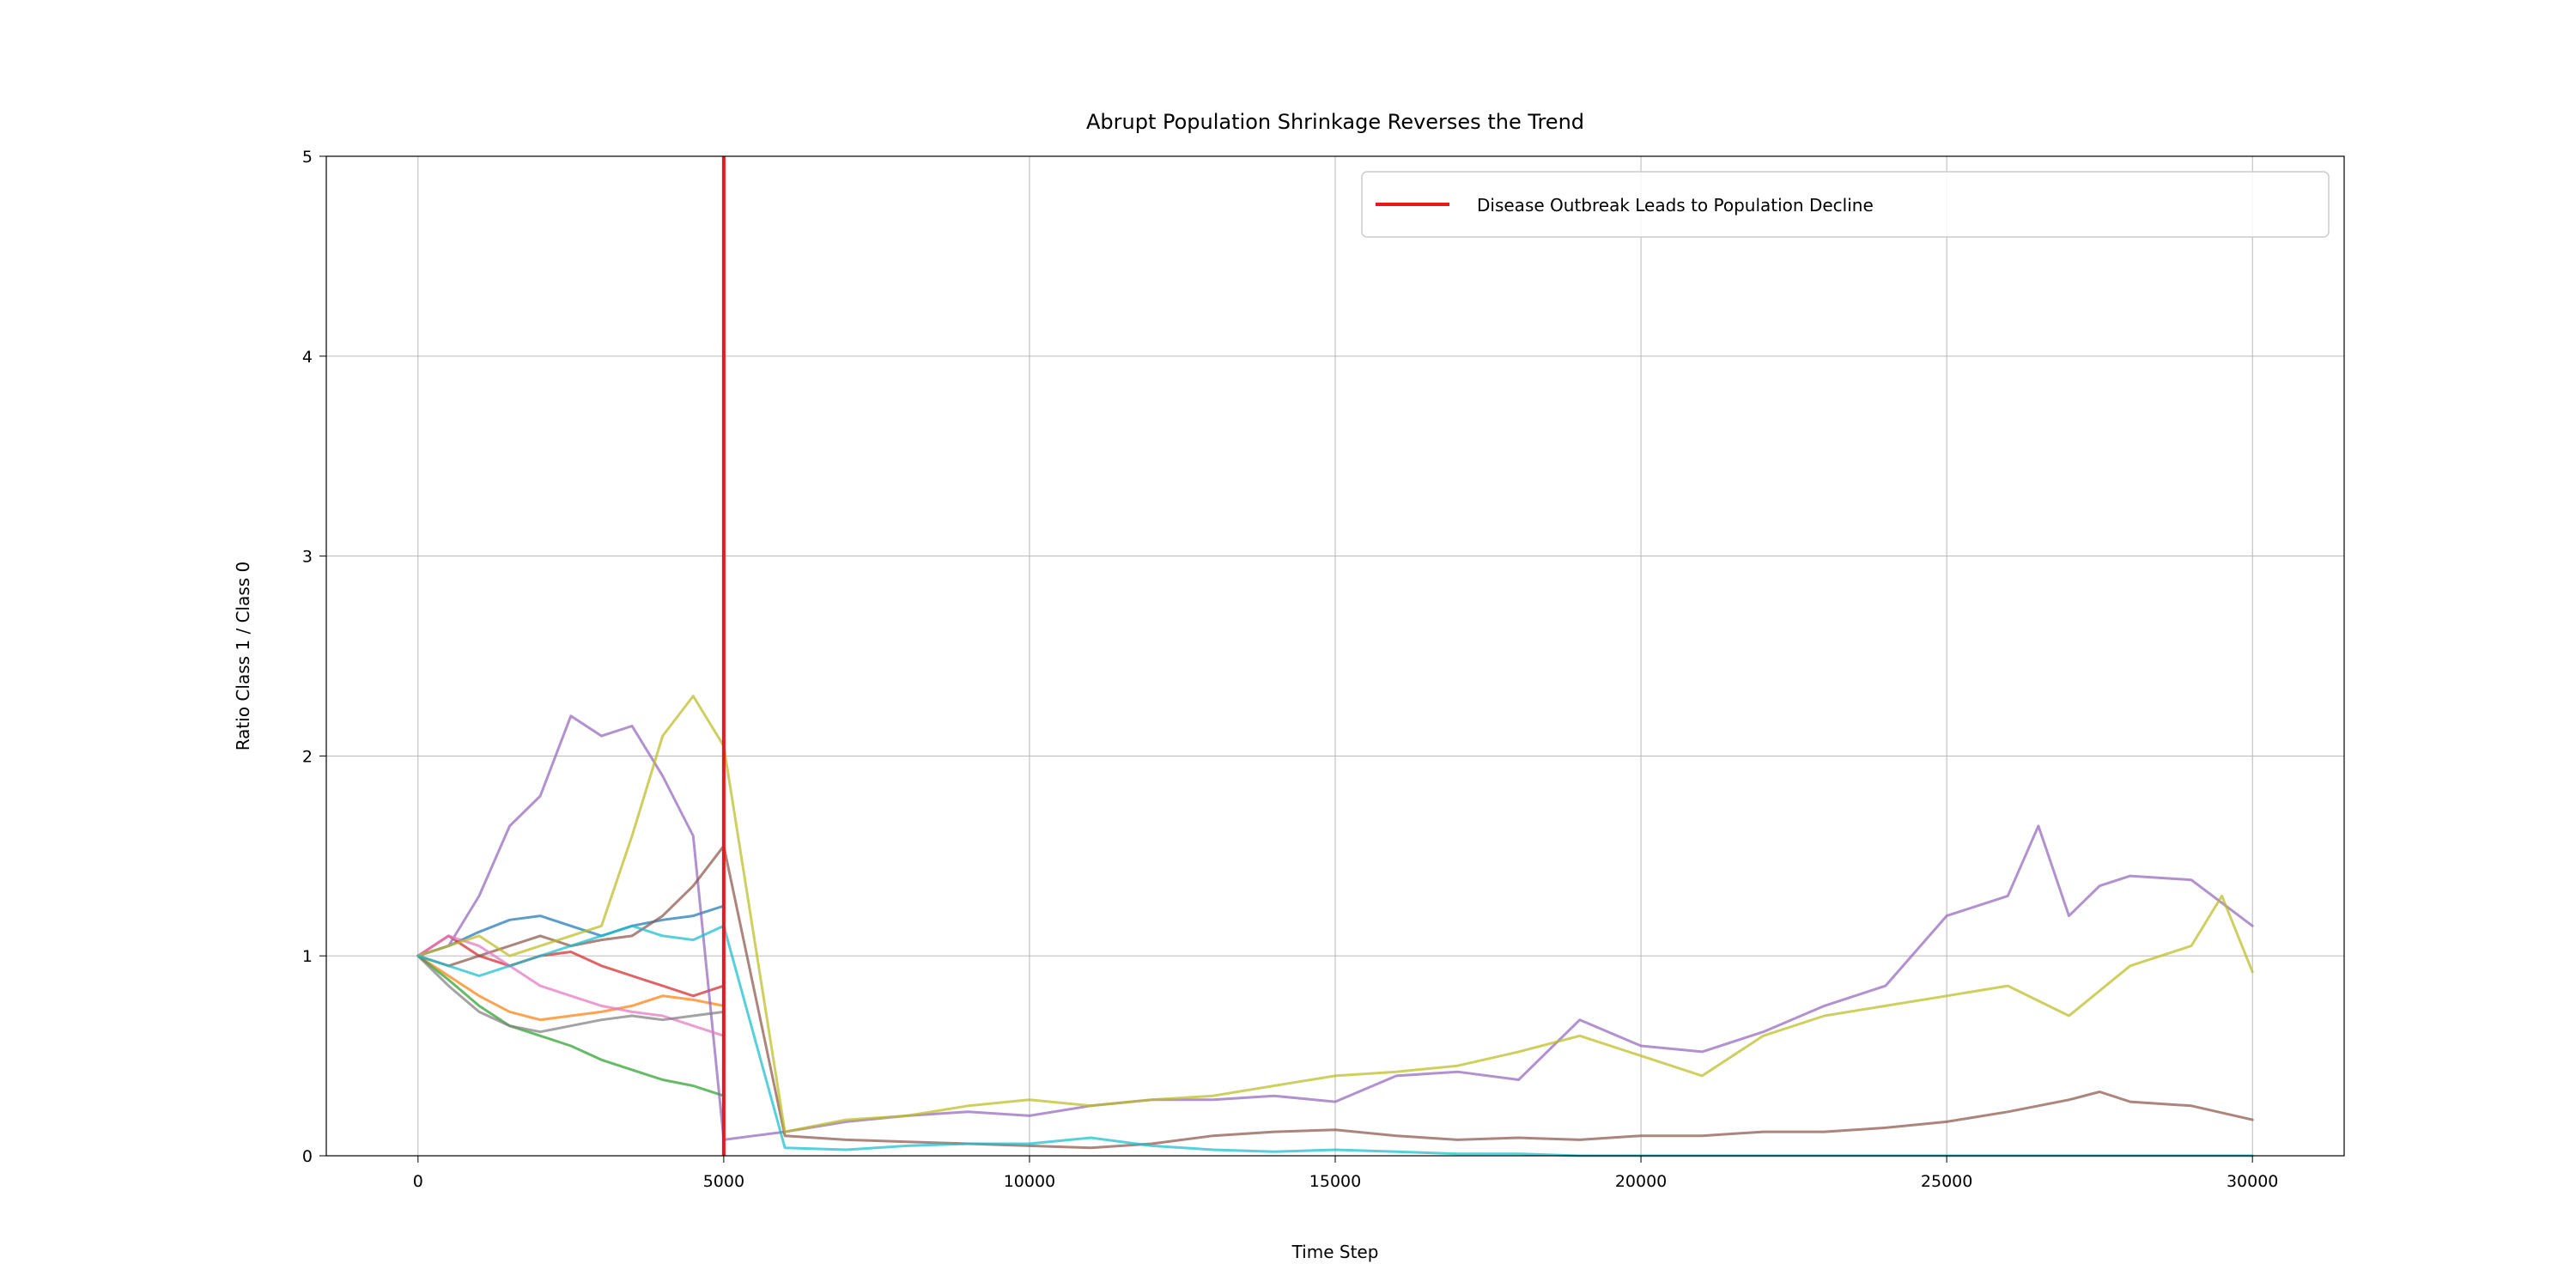 Image resolution: width=2576 pixels, height=1288 pixels. Describe the element at coordinates (307, 957) in the screenshot. I see `y-tick-label: 1` at that location.